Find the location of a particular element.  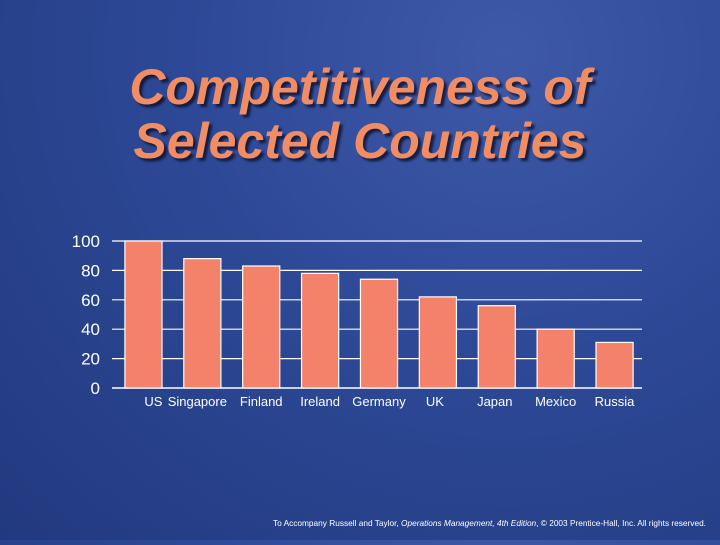

y-tick-label: 20 is located at coordinates (90, 359).